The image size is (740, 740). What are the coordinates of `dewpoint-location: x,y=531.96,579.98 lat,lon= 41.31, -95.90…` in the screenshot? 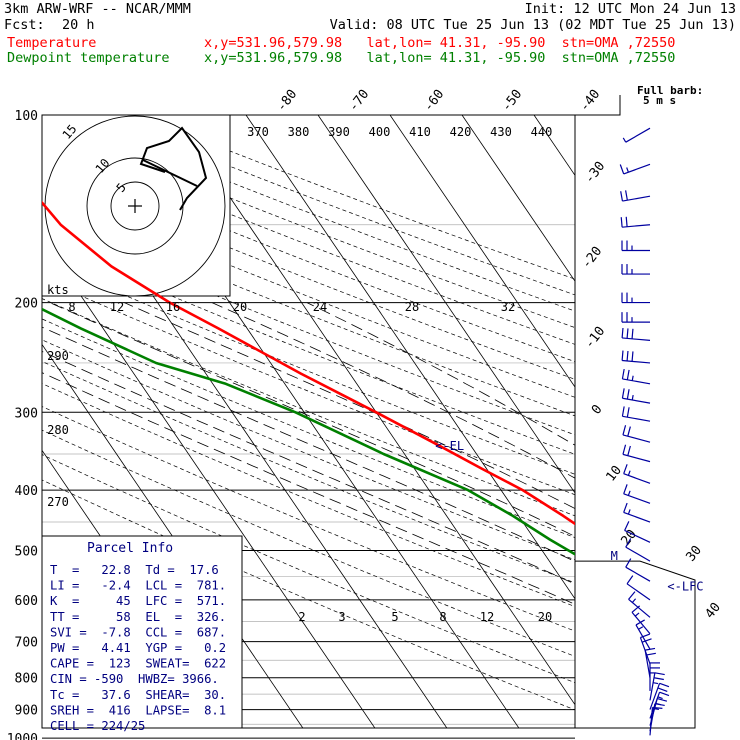 It's located at (440, 58).